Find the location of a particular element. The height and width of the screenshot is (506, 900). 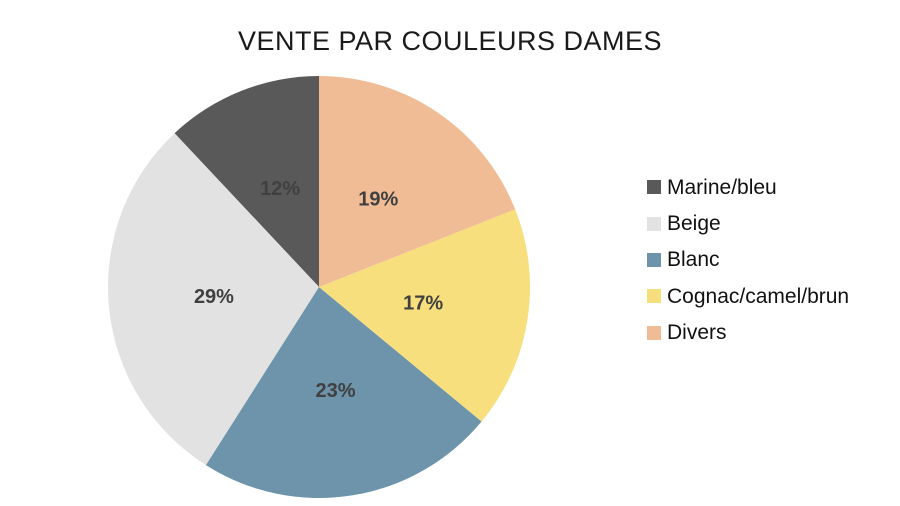

data-label-divers: 19% is located at coordinates (378, 200).